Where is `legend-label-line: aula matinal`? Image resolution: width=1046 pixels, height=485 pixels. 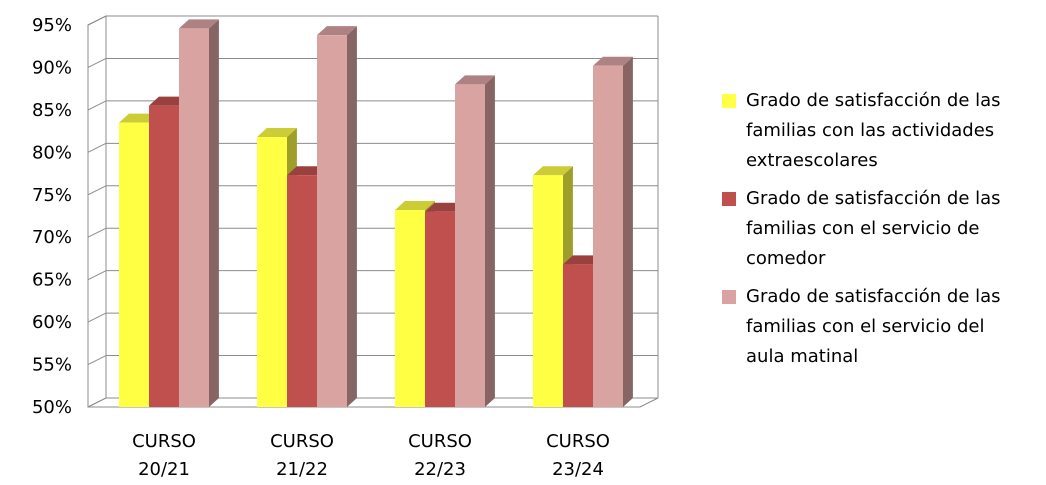 legend-label-line: aula matinal is located at coordinates (802, 356).